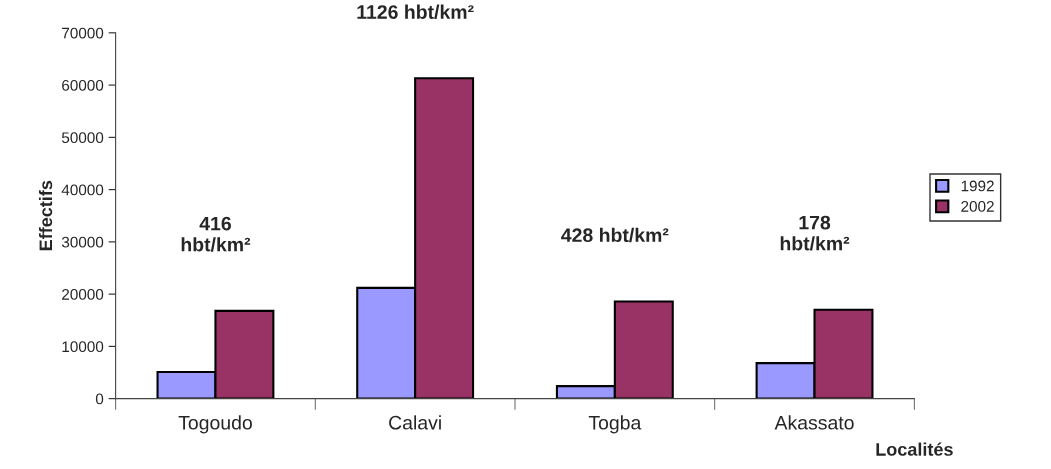 The height and width of the screenshot is (469, 1051). What do you see at coordinates (83, 294) in the screenshot?
I see `y-tick-label: 20000` at bounding box center [83, 294].